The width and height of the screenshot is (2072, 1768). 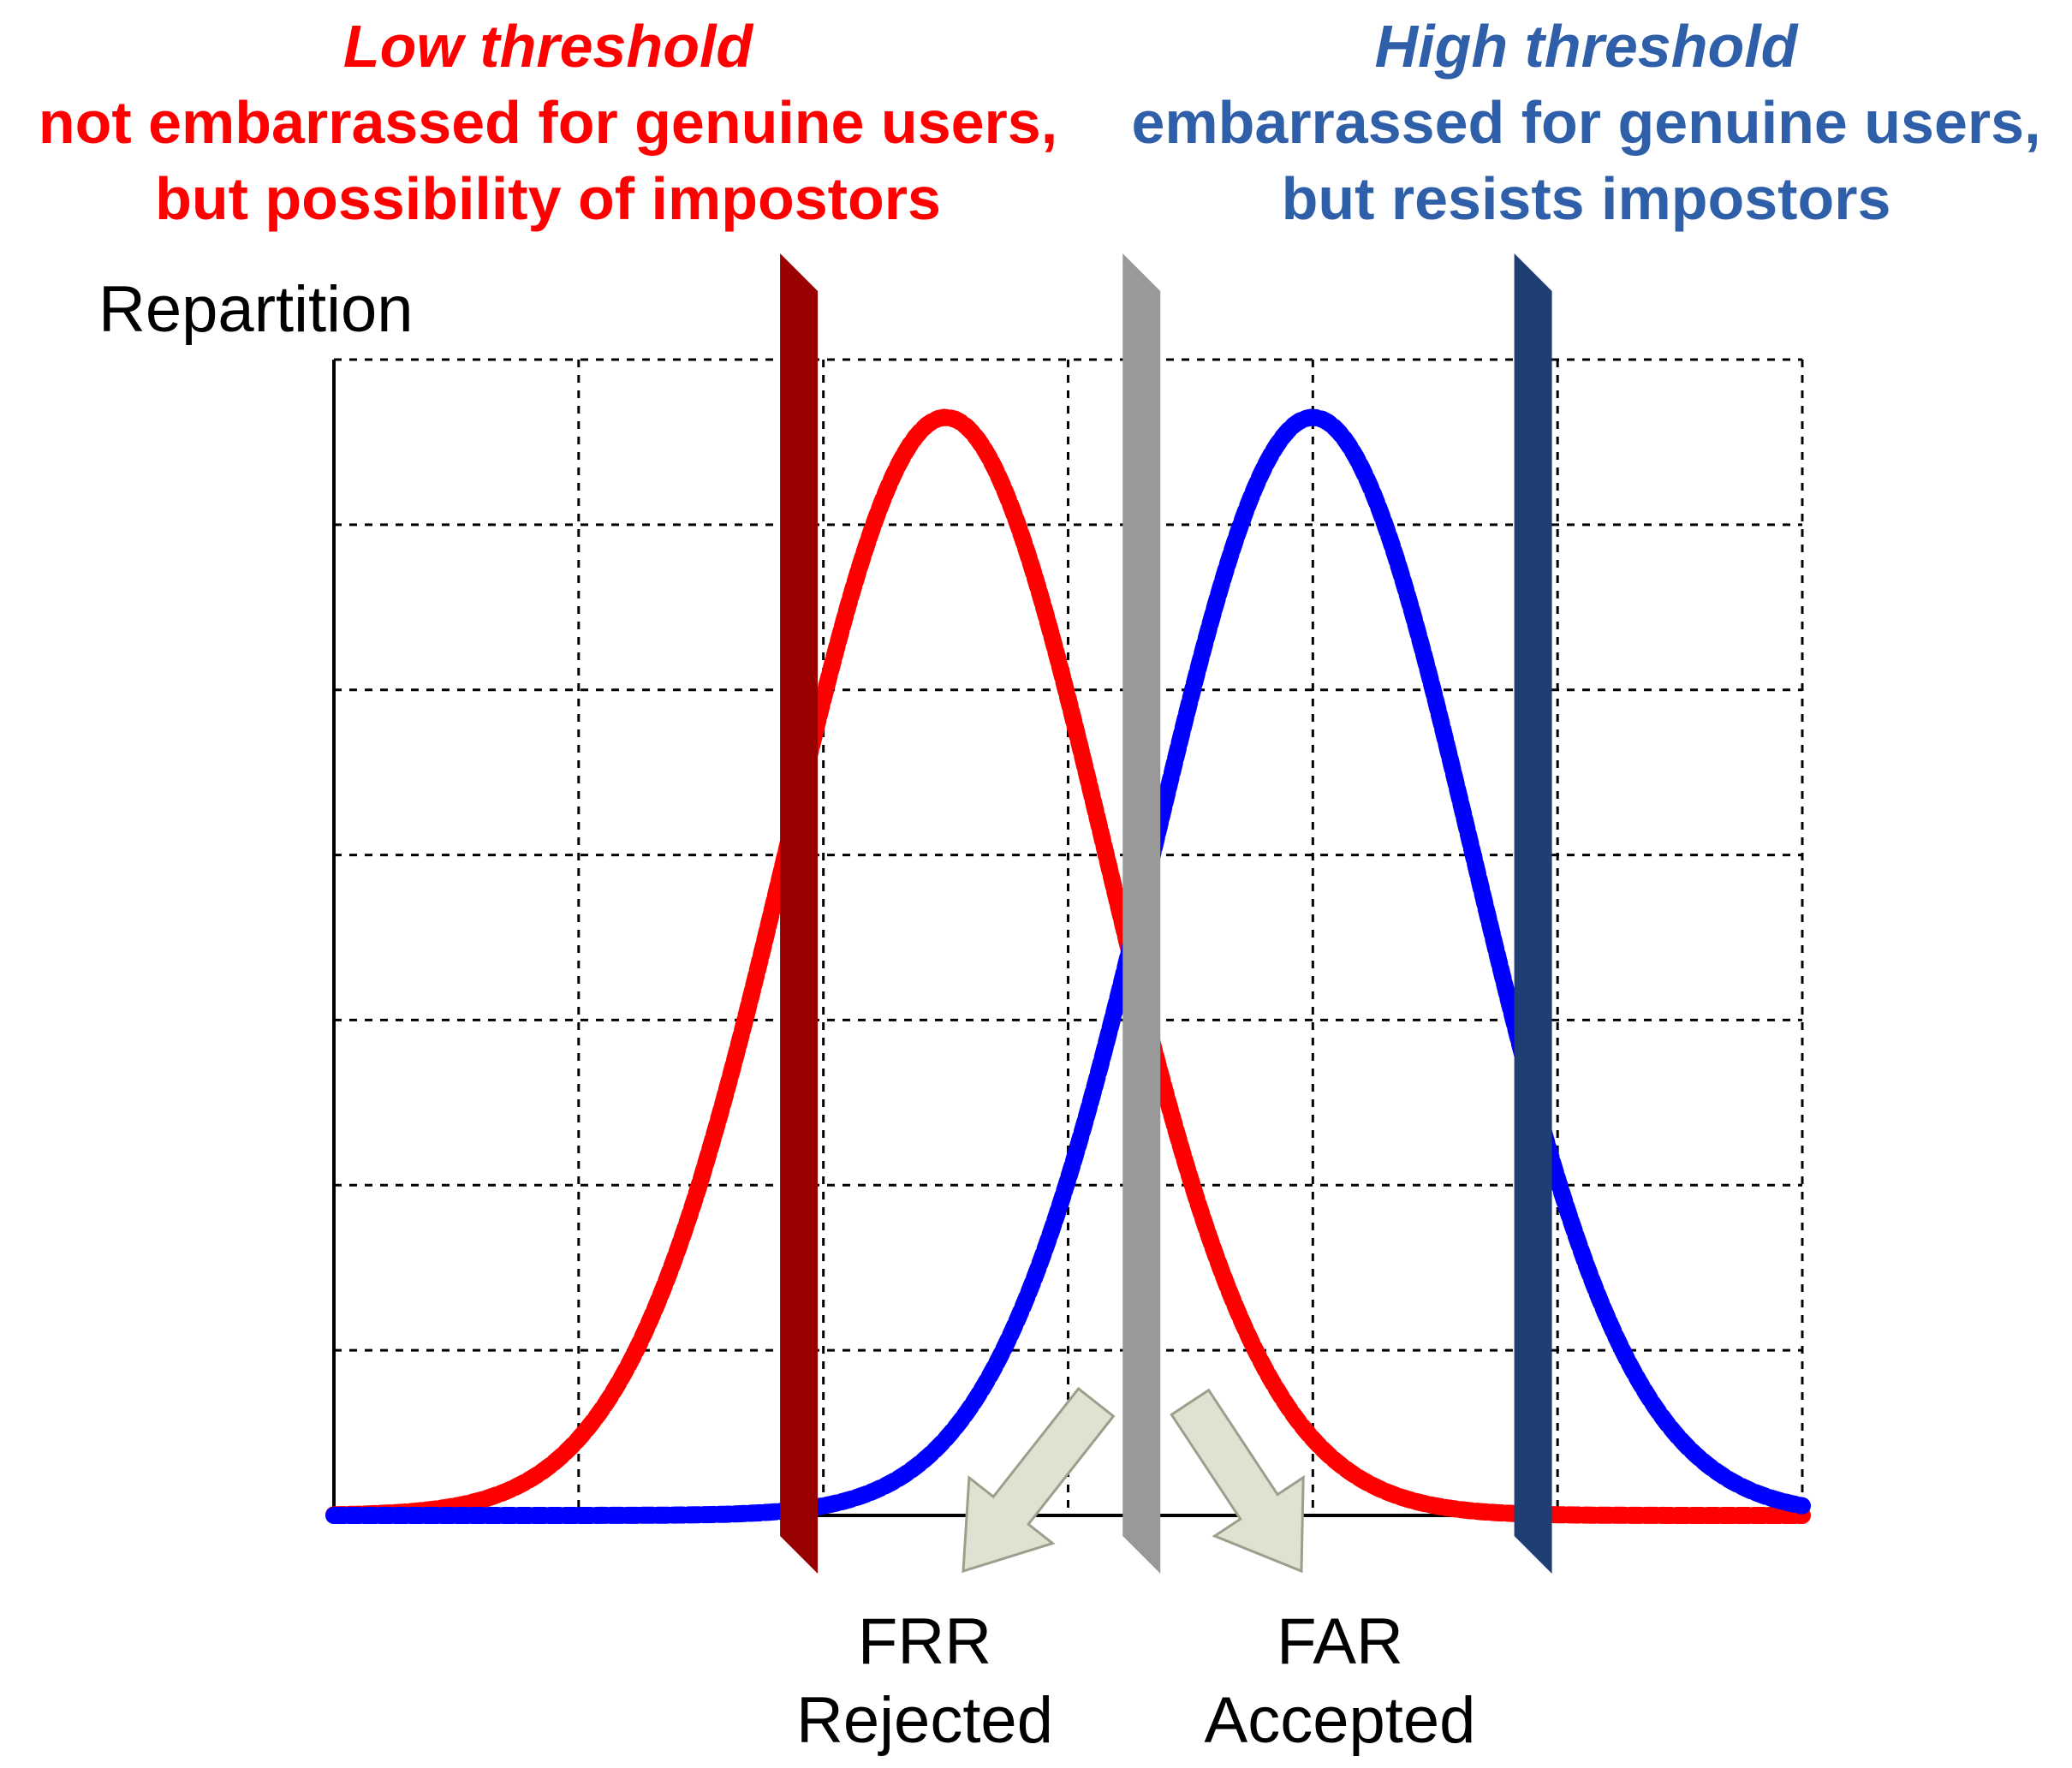 What do you see at coordinates (1340, 1641) in the screenshot?
I see `far-acronym: FAR` at bounding box center [1340, 1641].